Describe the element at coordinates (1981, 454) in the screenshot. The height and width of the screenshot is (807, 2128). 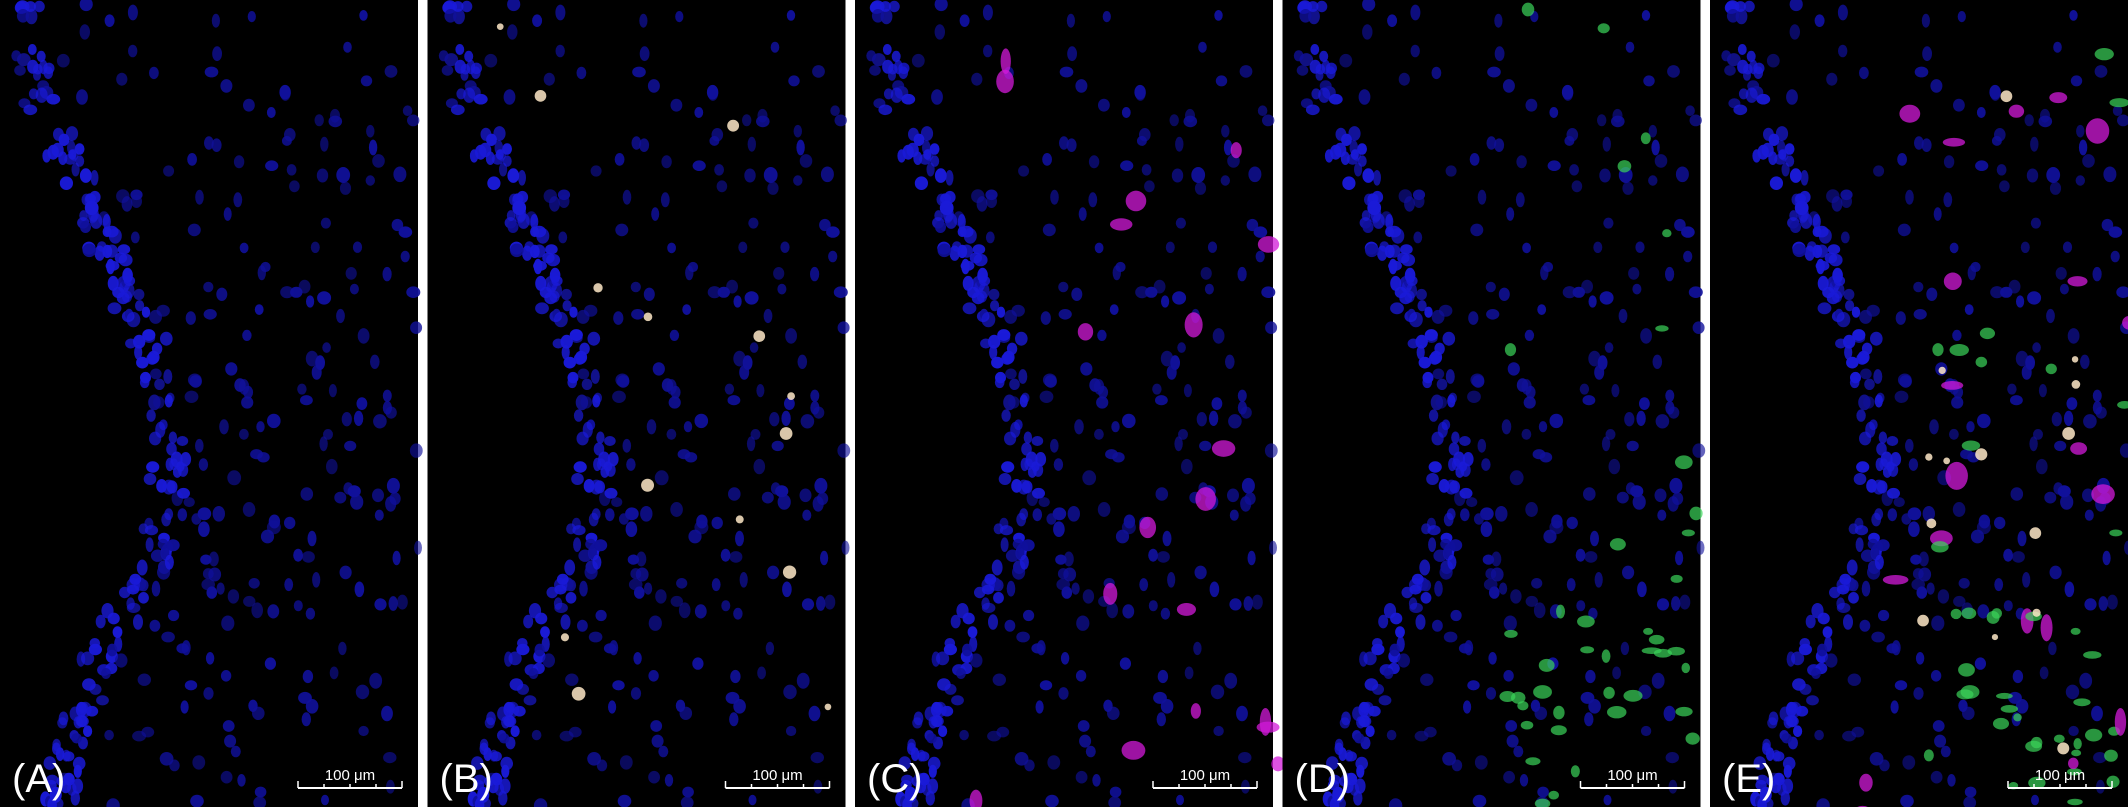
I see `stain-yellow` at that location.